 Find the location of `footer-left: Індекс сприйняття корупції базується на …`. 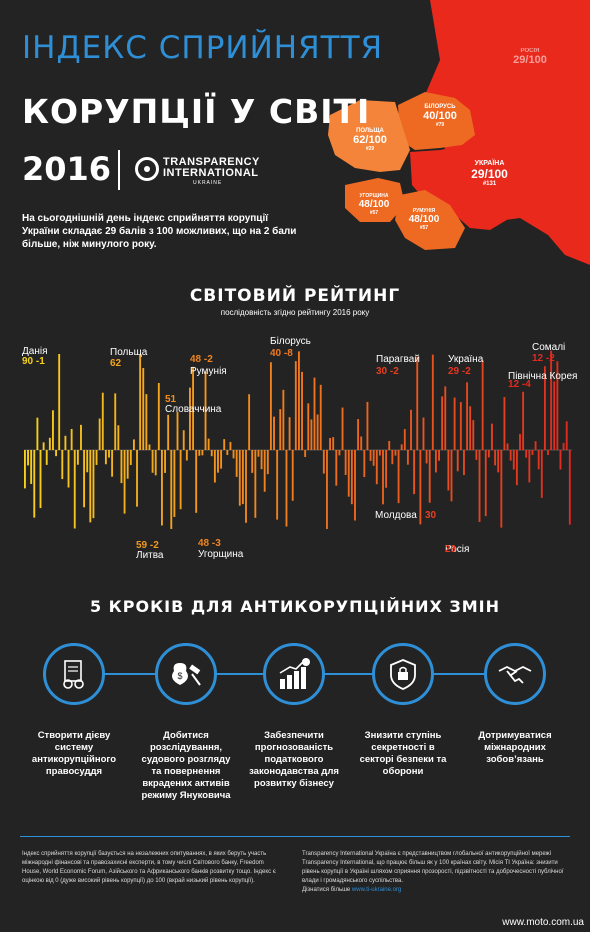

footer-left: Індекс сприйняття корупції базується на … is located at coordinates (149, 867).